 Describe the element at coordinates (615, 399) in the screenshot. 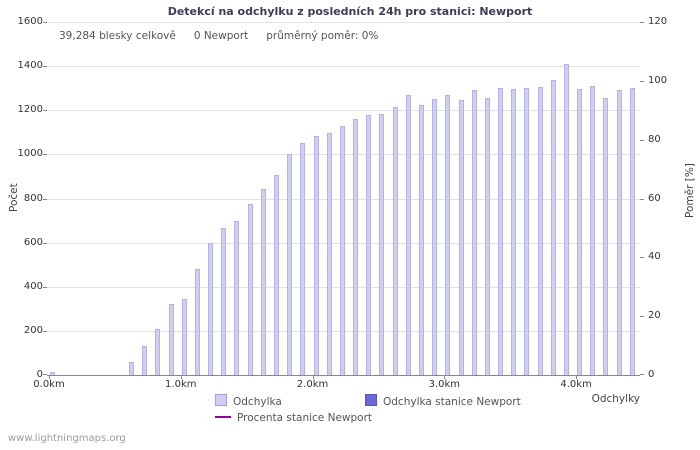

I see `x-axis-title: Odchylky` at that location.